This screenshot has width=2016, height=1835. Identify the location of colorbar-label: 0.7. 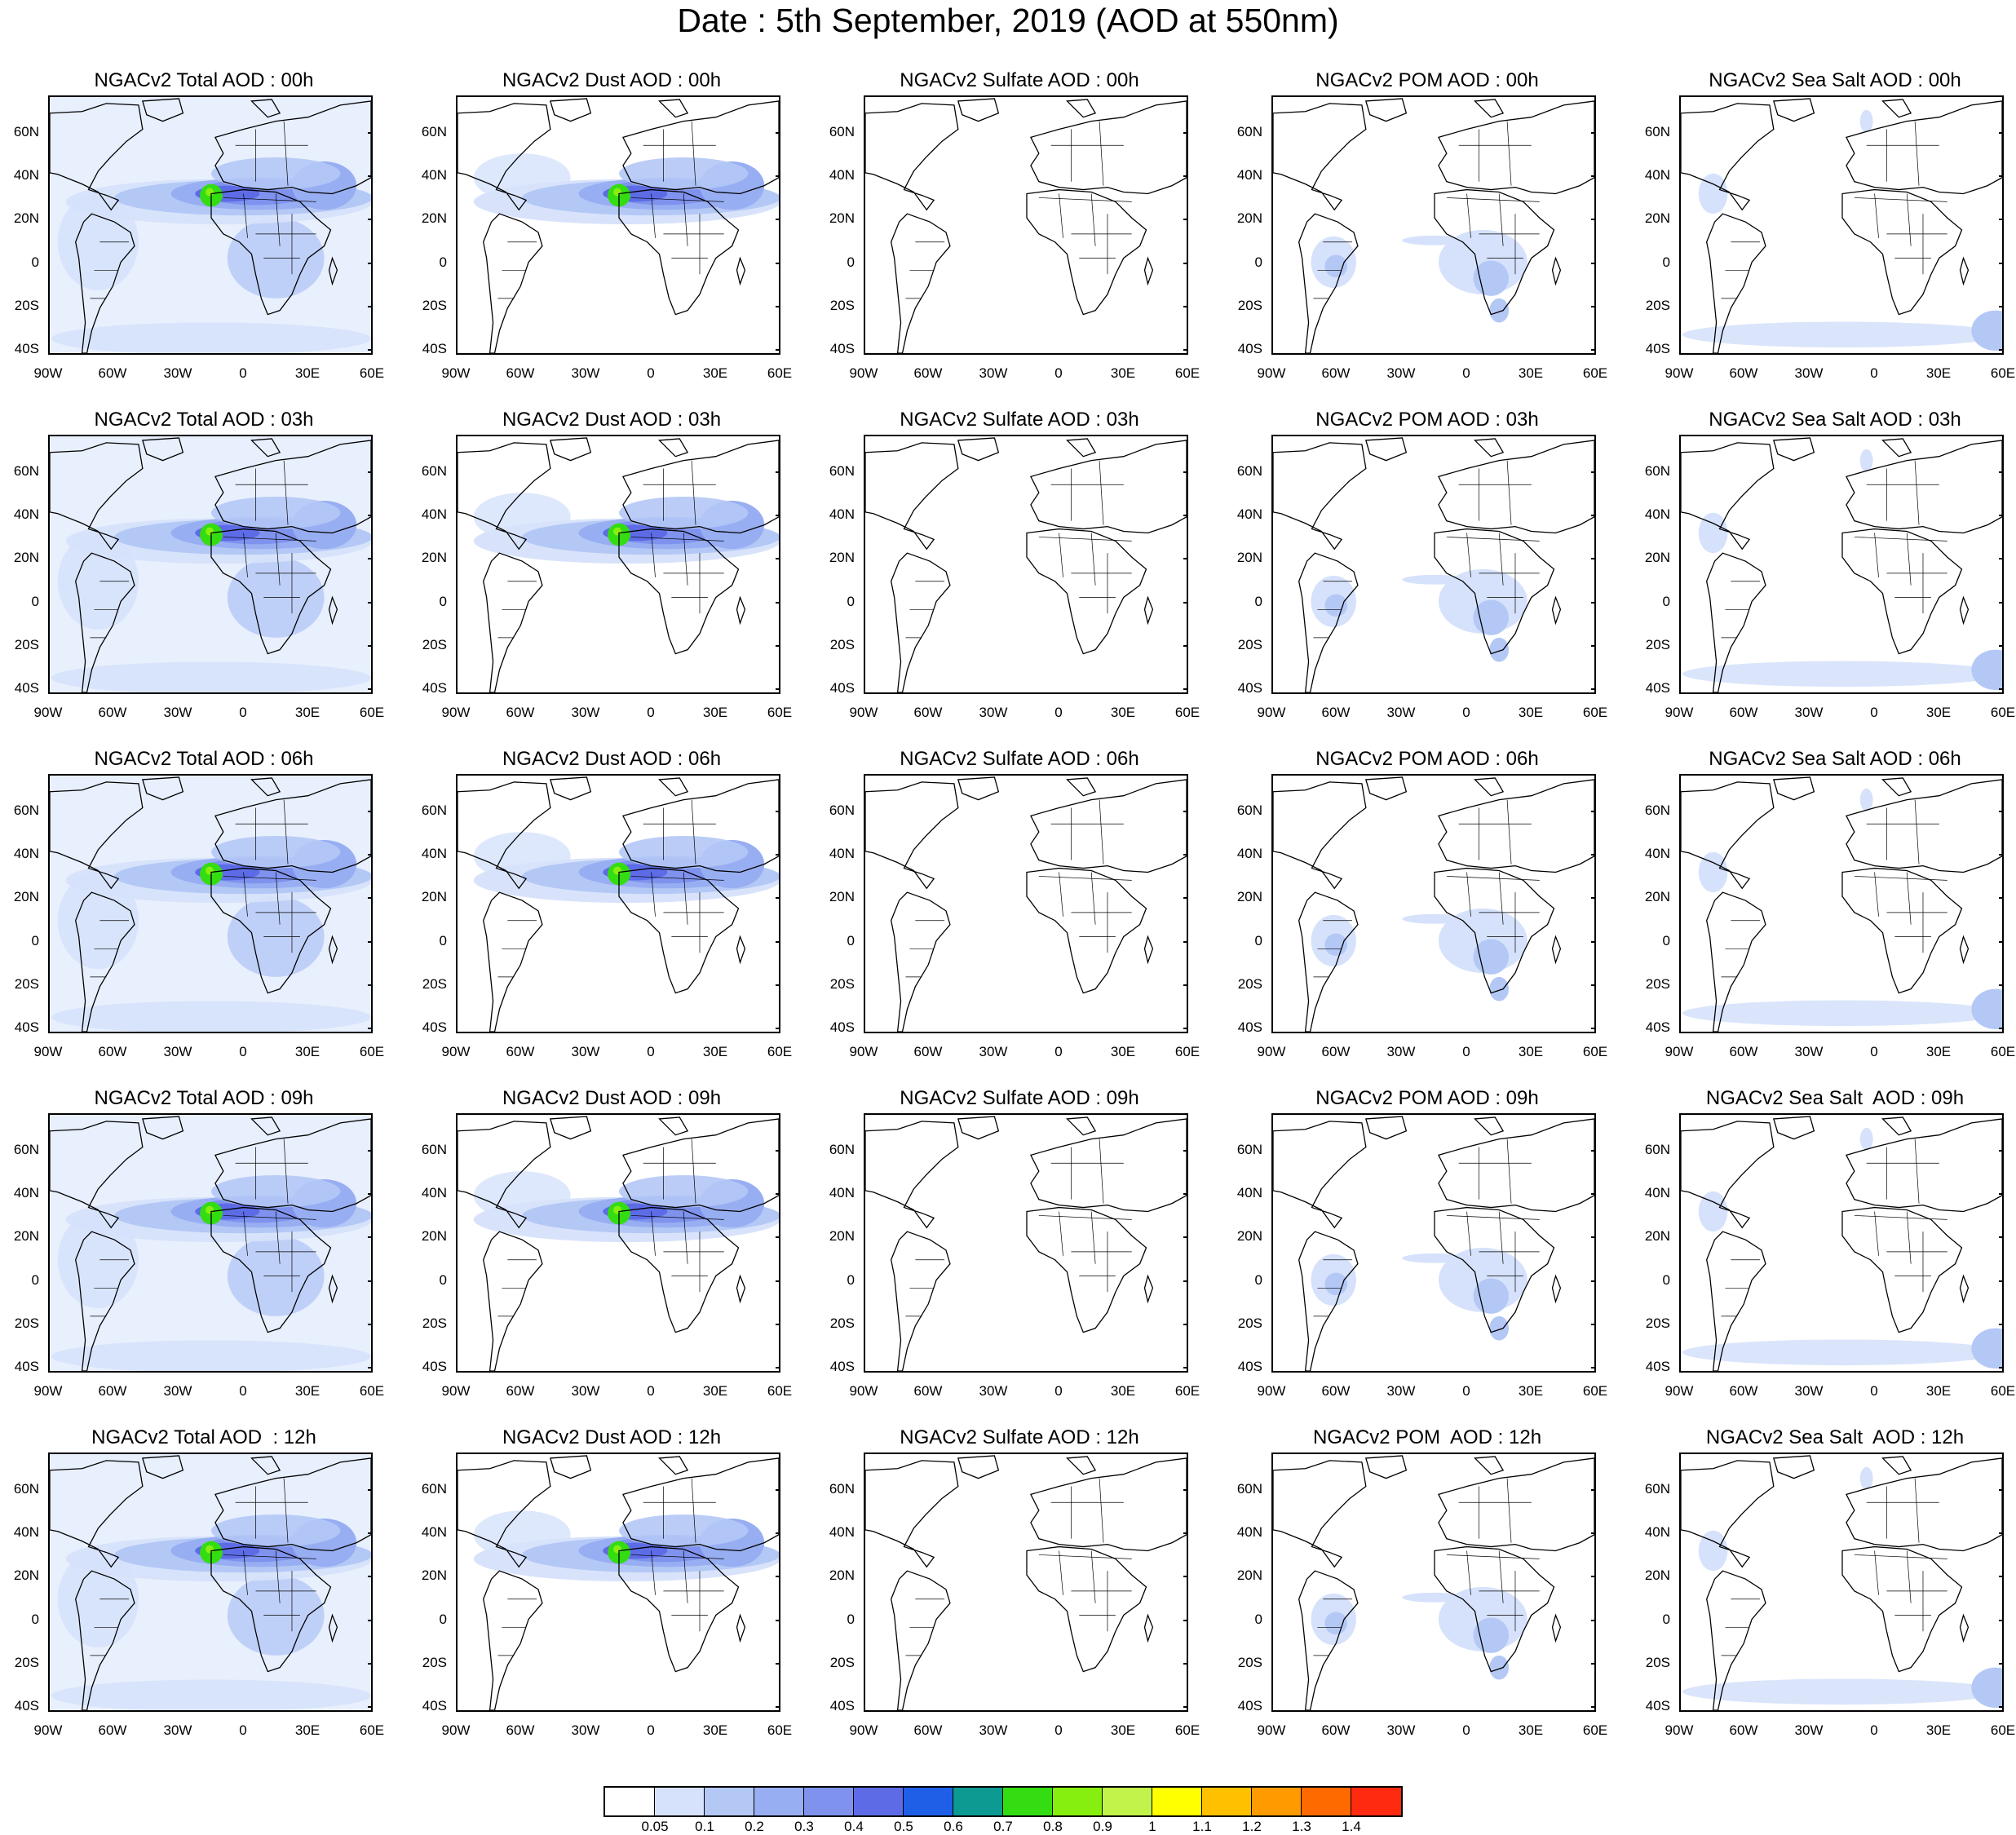
(1003, 1826).